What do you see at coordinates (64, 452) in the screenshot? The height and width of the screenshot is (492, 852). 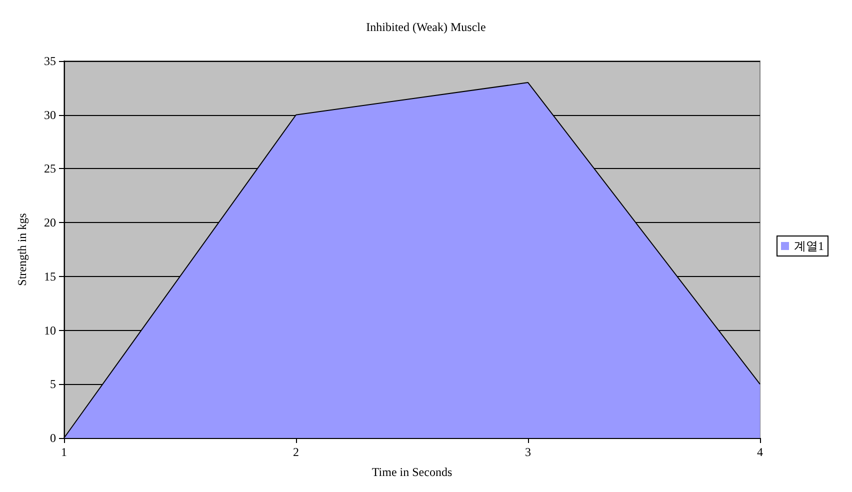 I see `x-tick-label: 1` at bounding box center [64, 452].